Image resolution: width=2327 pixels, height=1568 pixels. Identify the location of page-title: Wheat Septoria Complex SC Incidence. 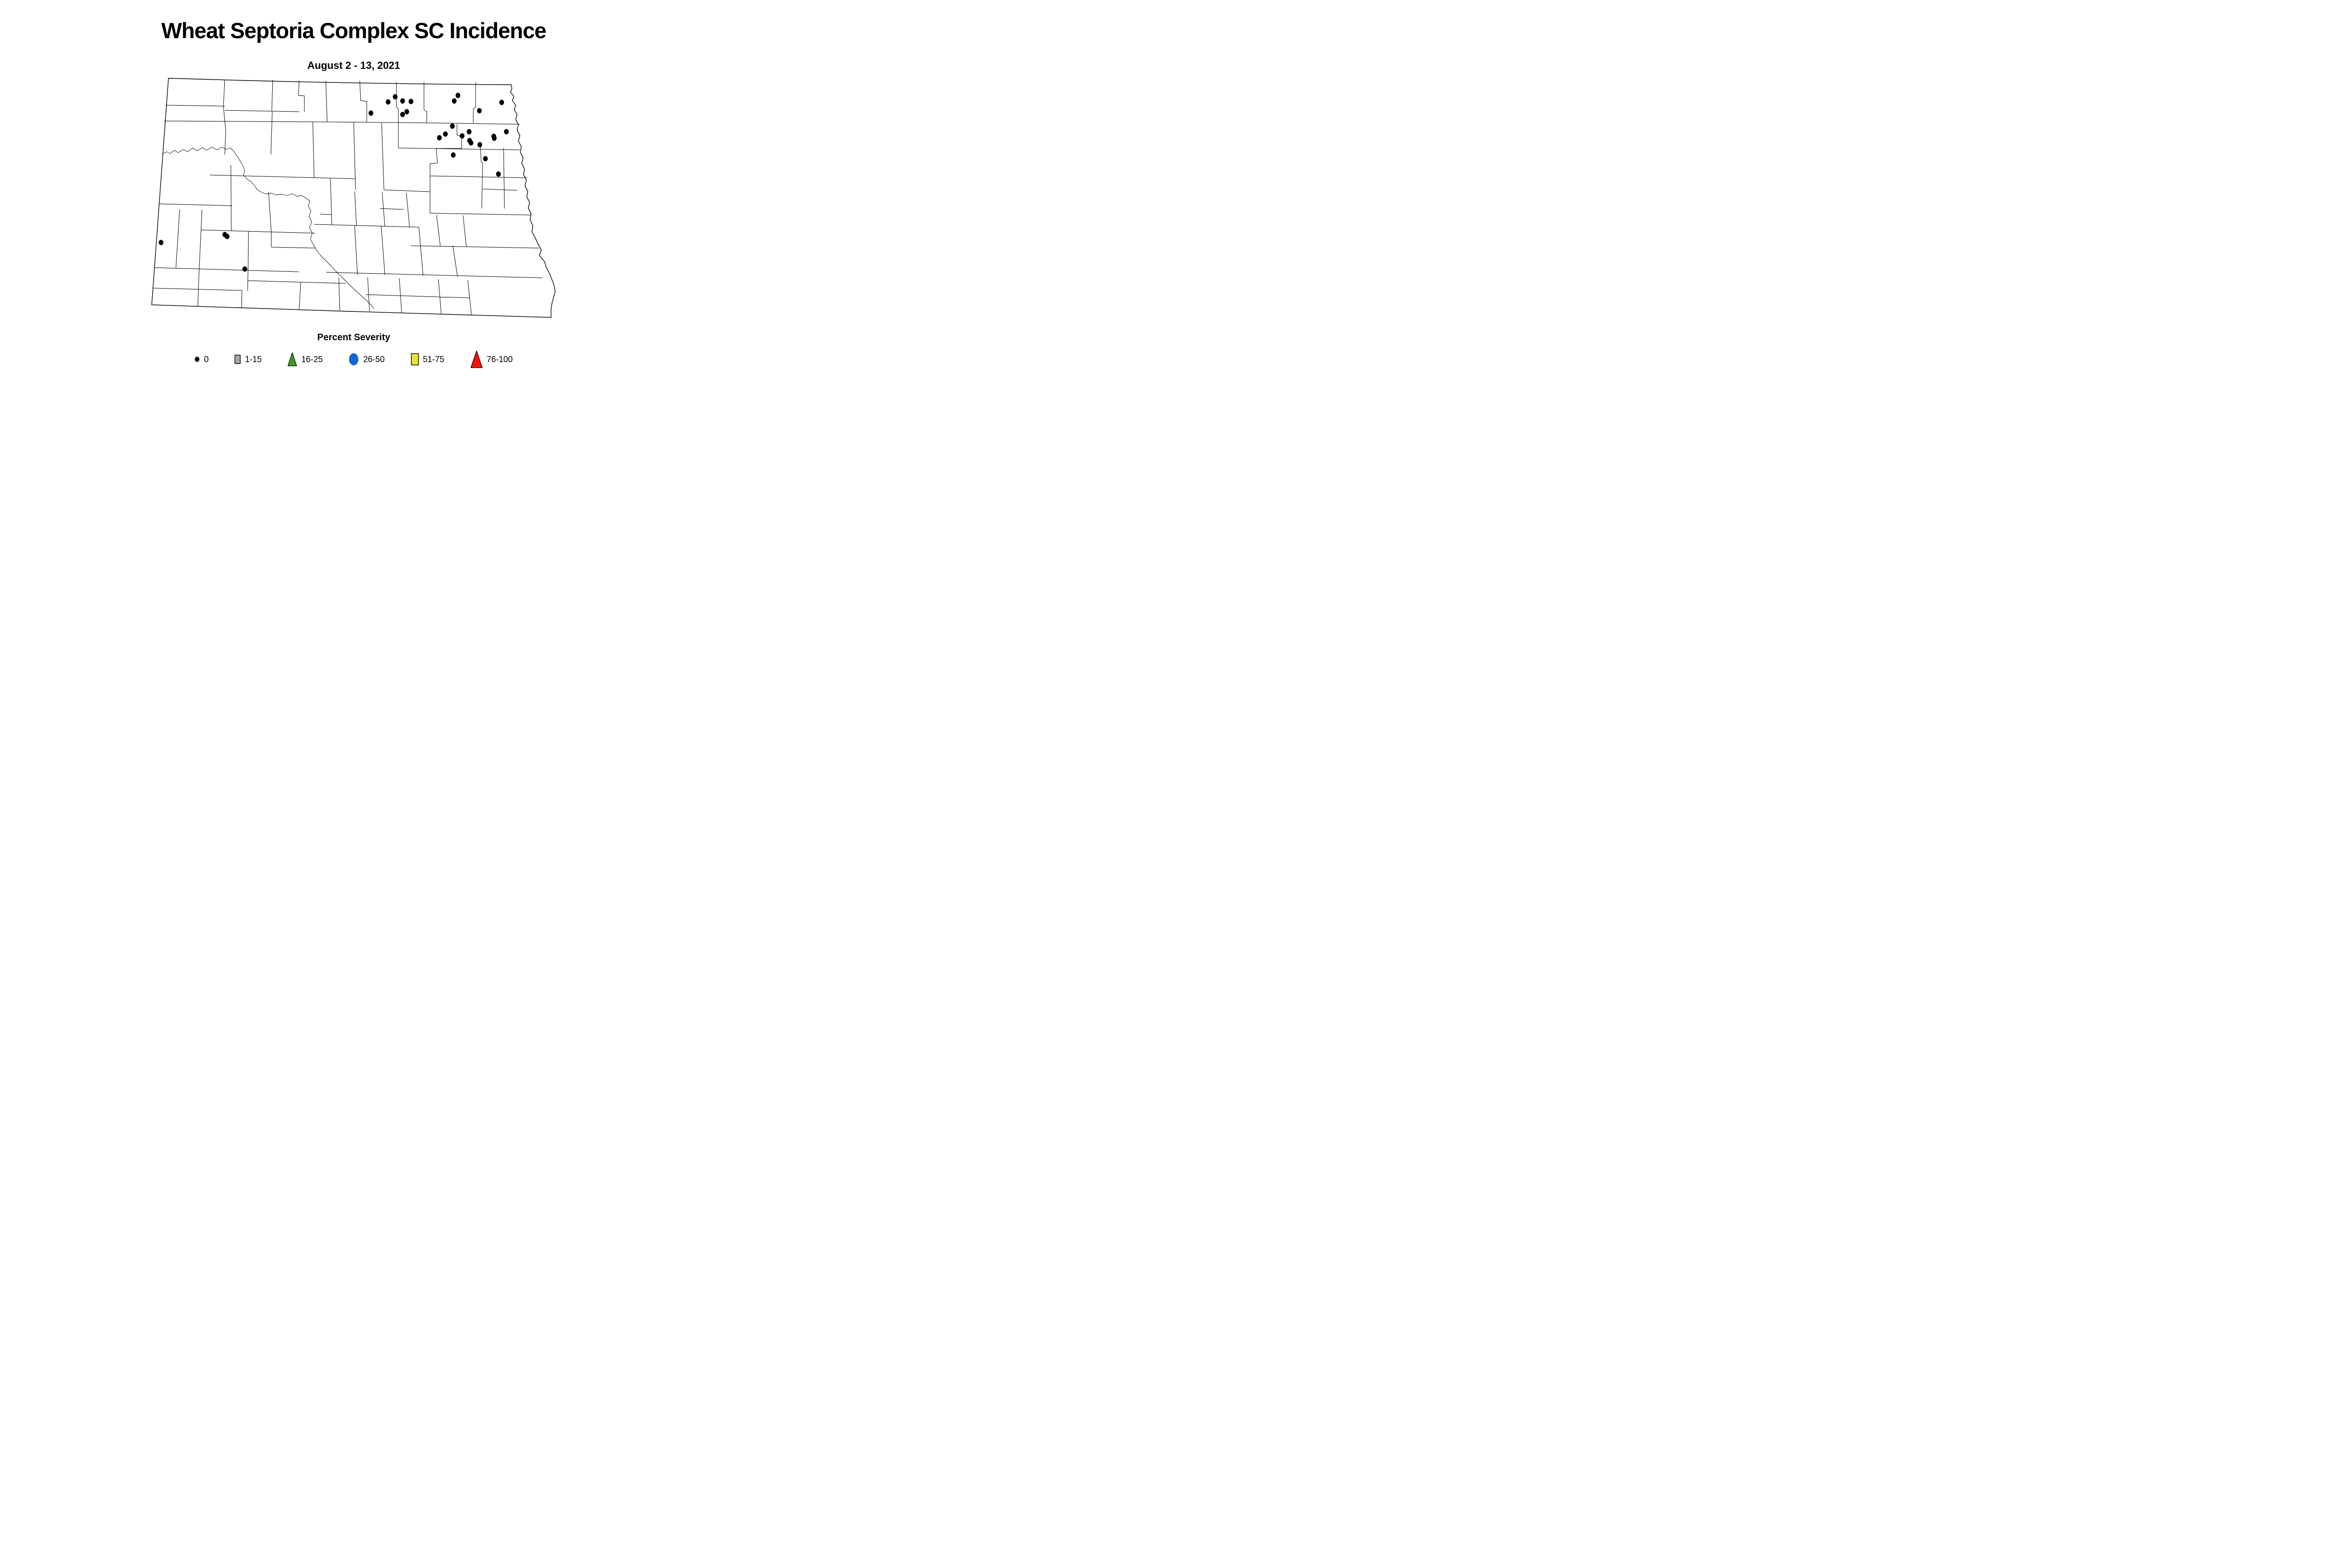
(354, 30).